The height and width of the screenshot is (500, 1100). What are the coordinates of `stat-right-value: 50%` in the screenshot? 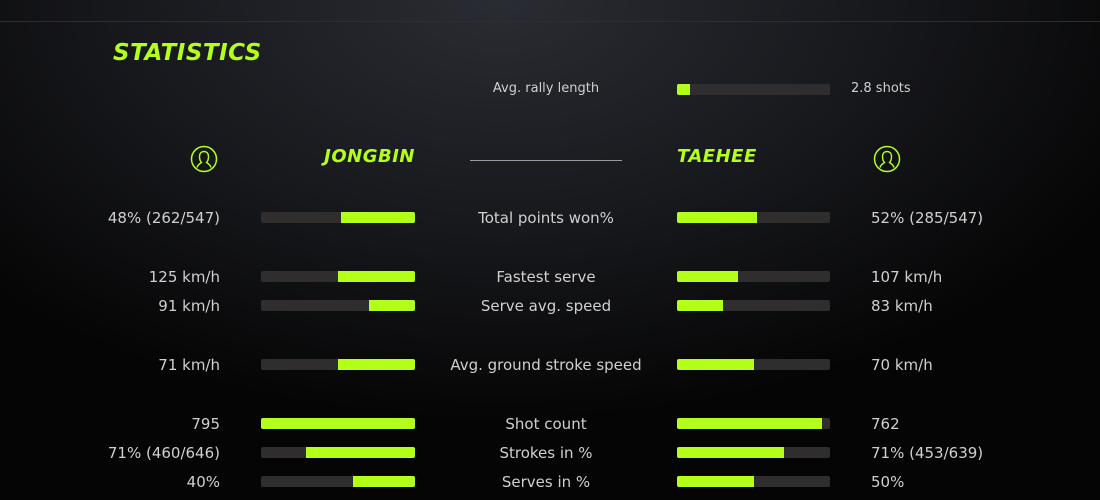 It's located at (888, 482).